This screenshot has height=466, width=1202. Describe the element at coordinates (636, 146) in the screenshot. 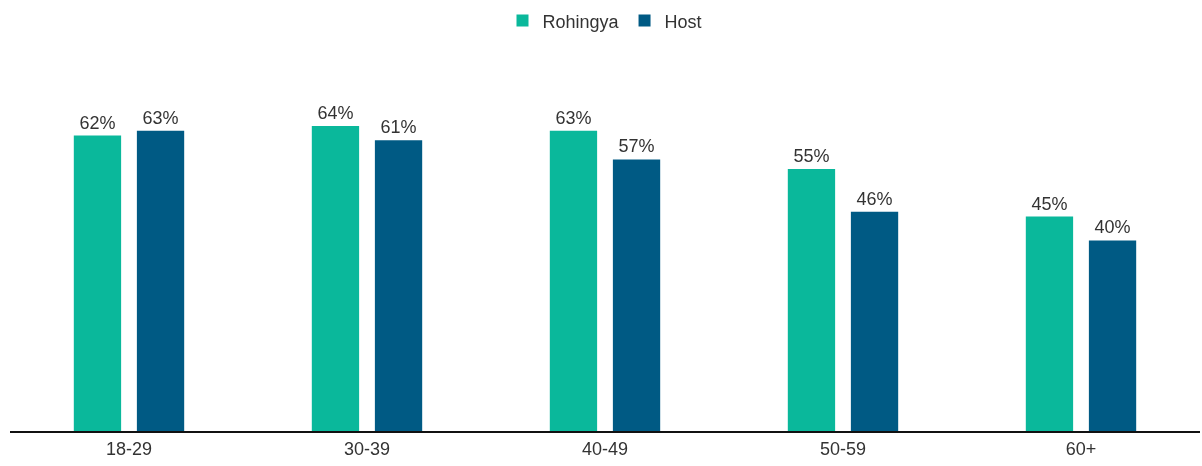

I see `data-label: 57%` at that location.